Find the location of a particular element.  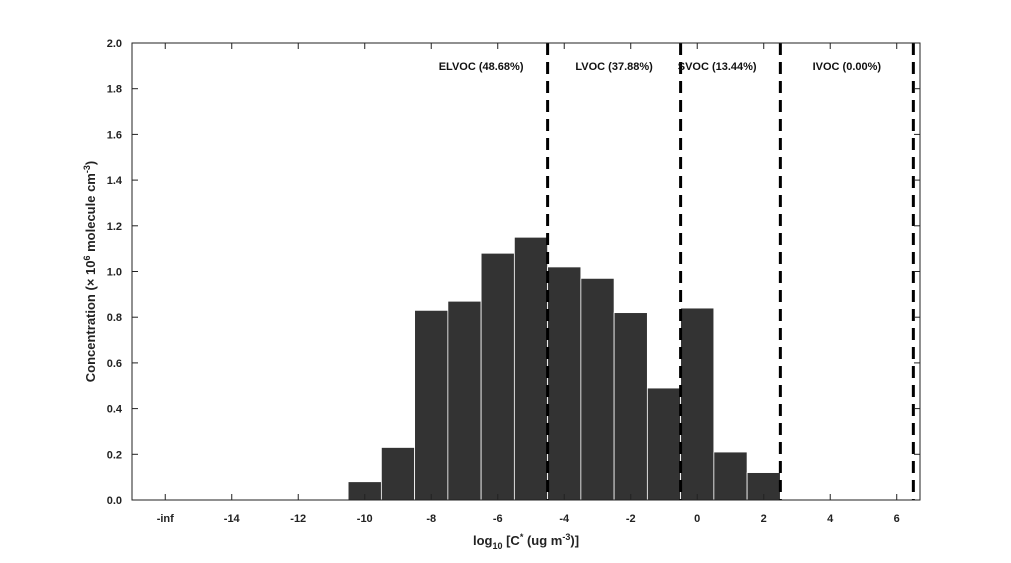

y-axis-title: Concentration (× 106 molecule cm-3) is located at coordinates (90, 271).